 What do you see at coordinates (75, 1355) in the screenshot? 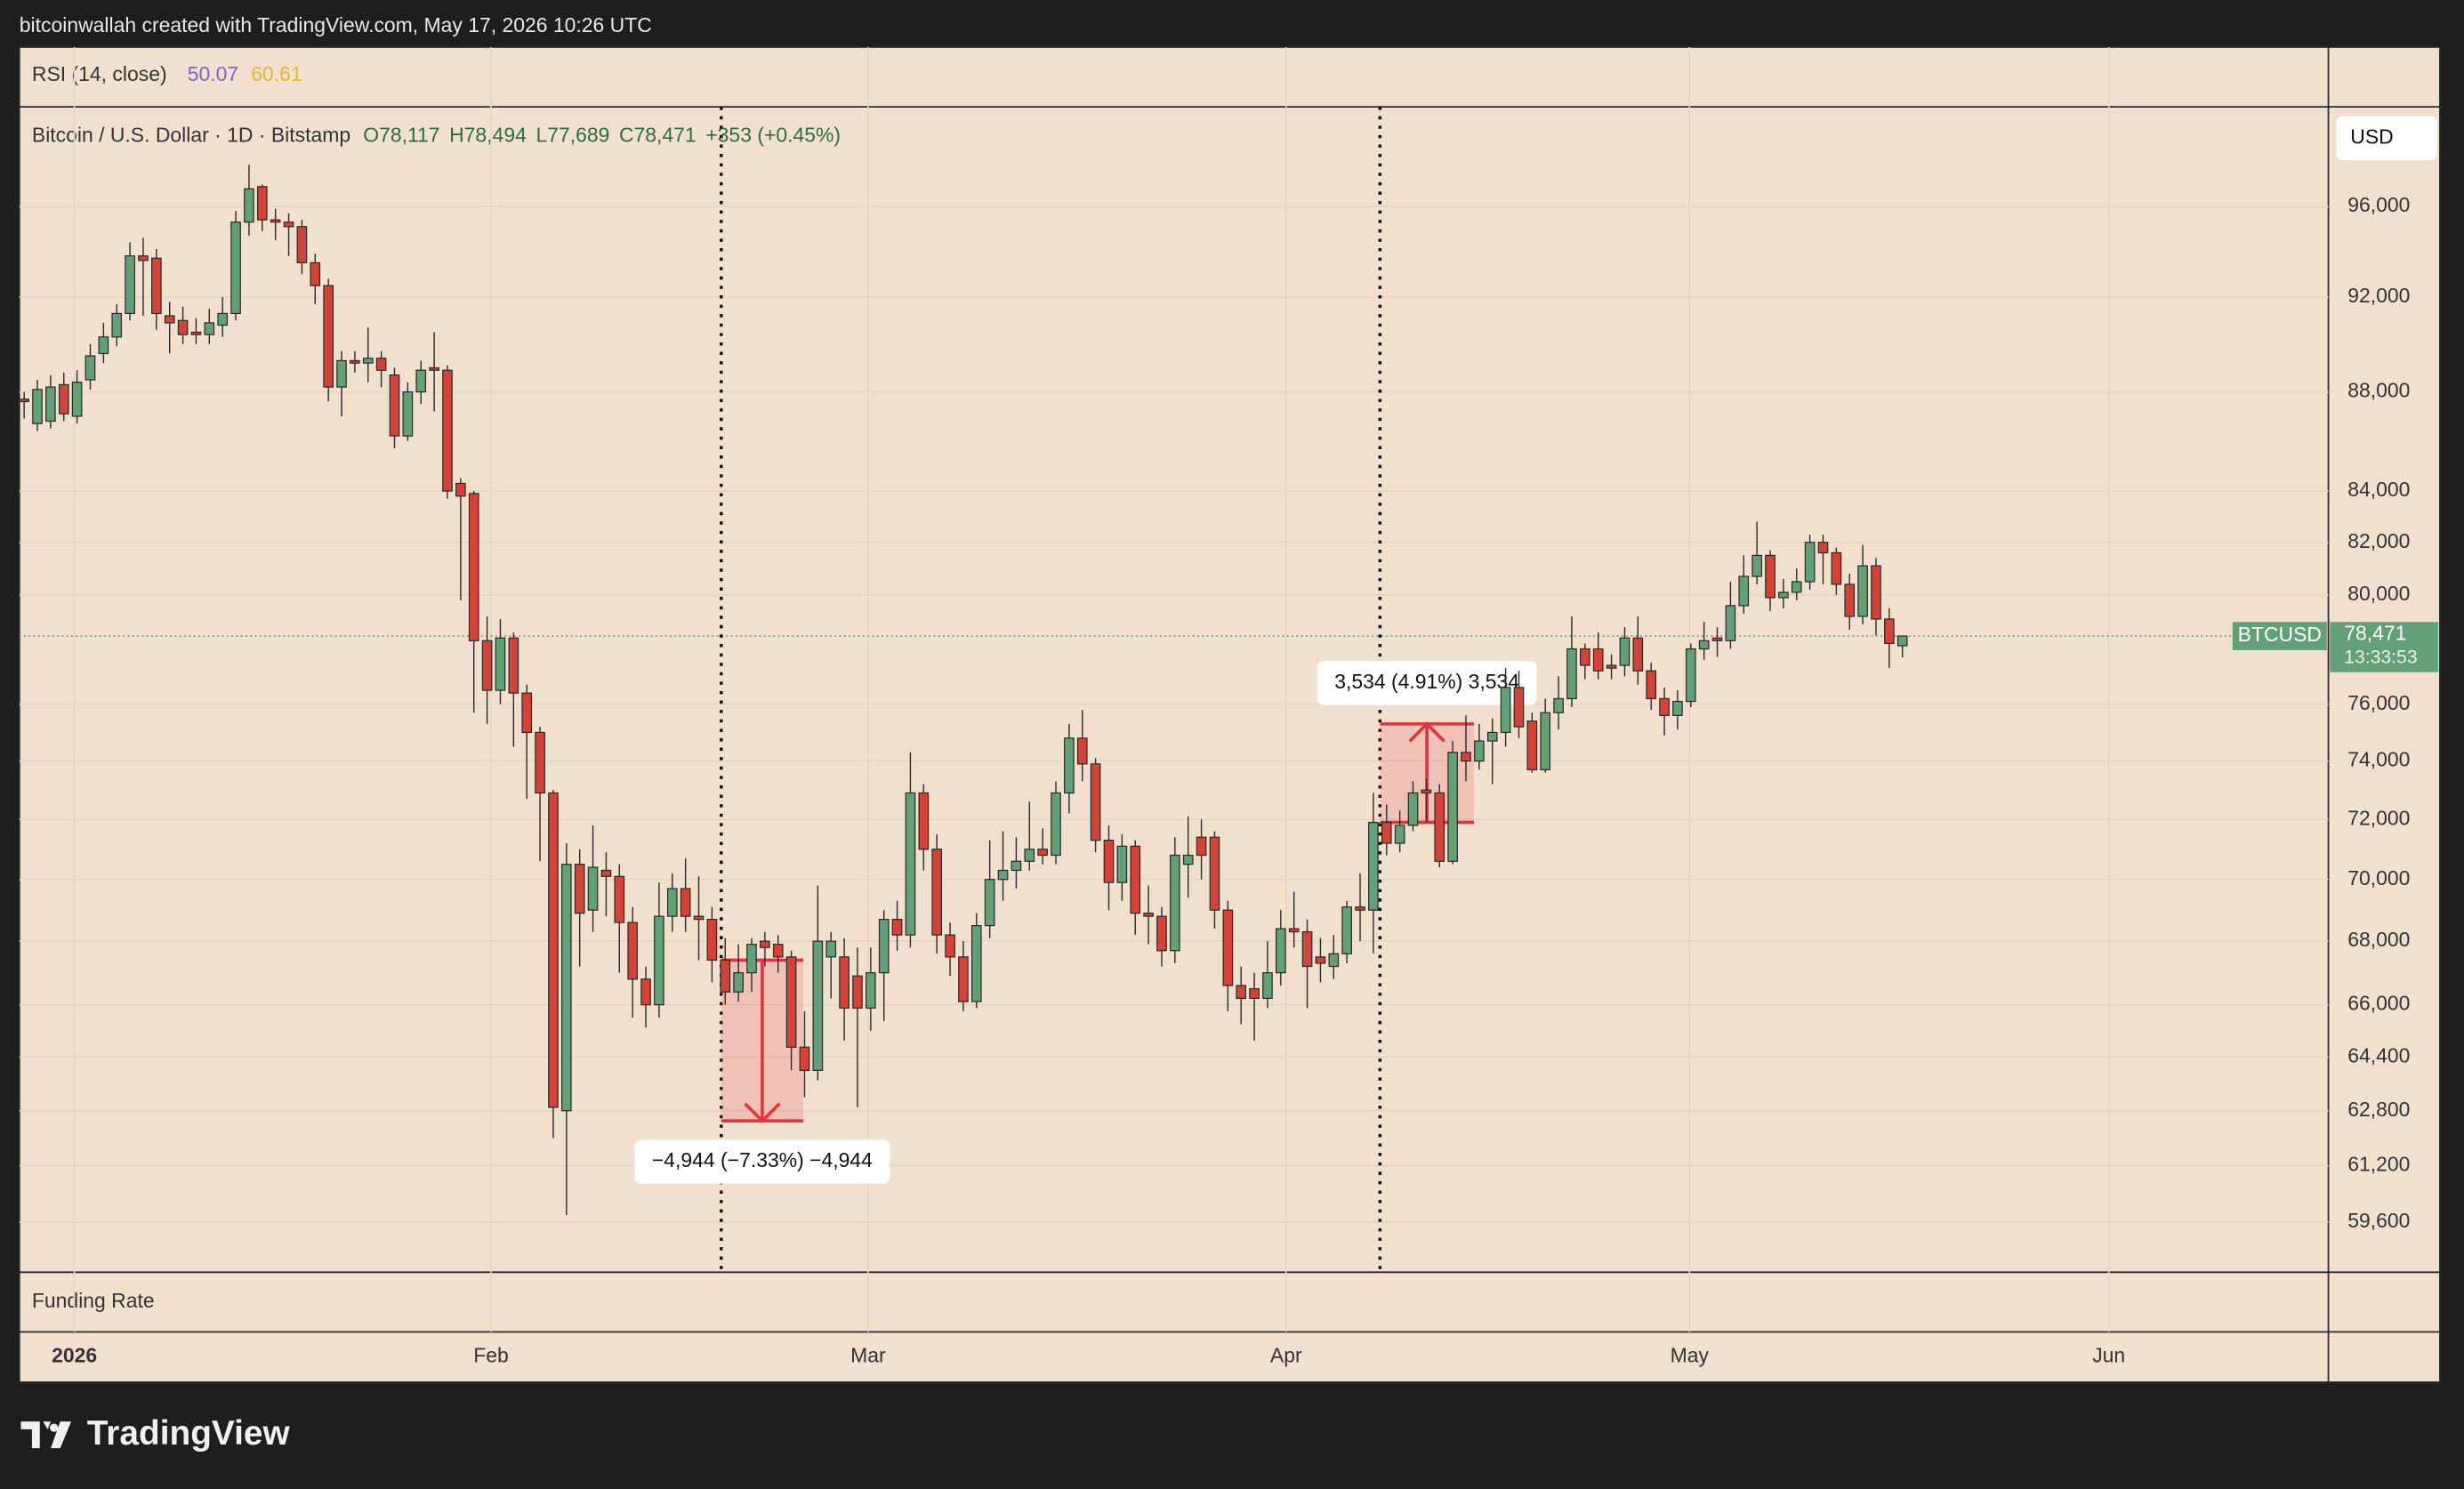
I see `x-tick-label: 2026` at bounding box center [75, 1355].